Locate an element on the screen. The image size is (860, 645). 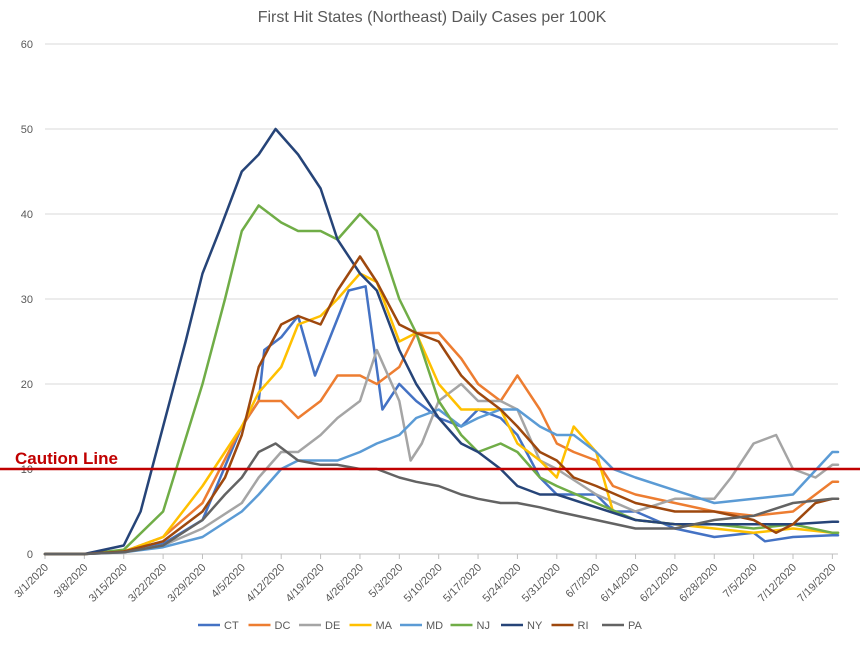
x-tick-label: 3/8/2020 is located at coordinates (71, 581).